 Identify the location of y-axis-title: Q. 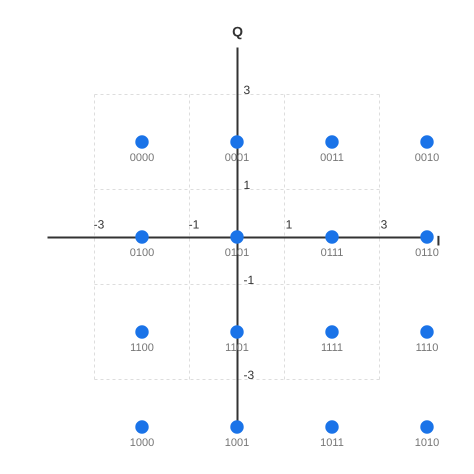
(238, 32).